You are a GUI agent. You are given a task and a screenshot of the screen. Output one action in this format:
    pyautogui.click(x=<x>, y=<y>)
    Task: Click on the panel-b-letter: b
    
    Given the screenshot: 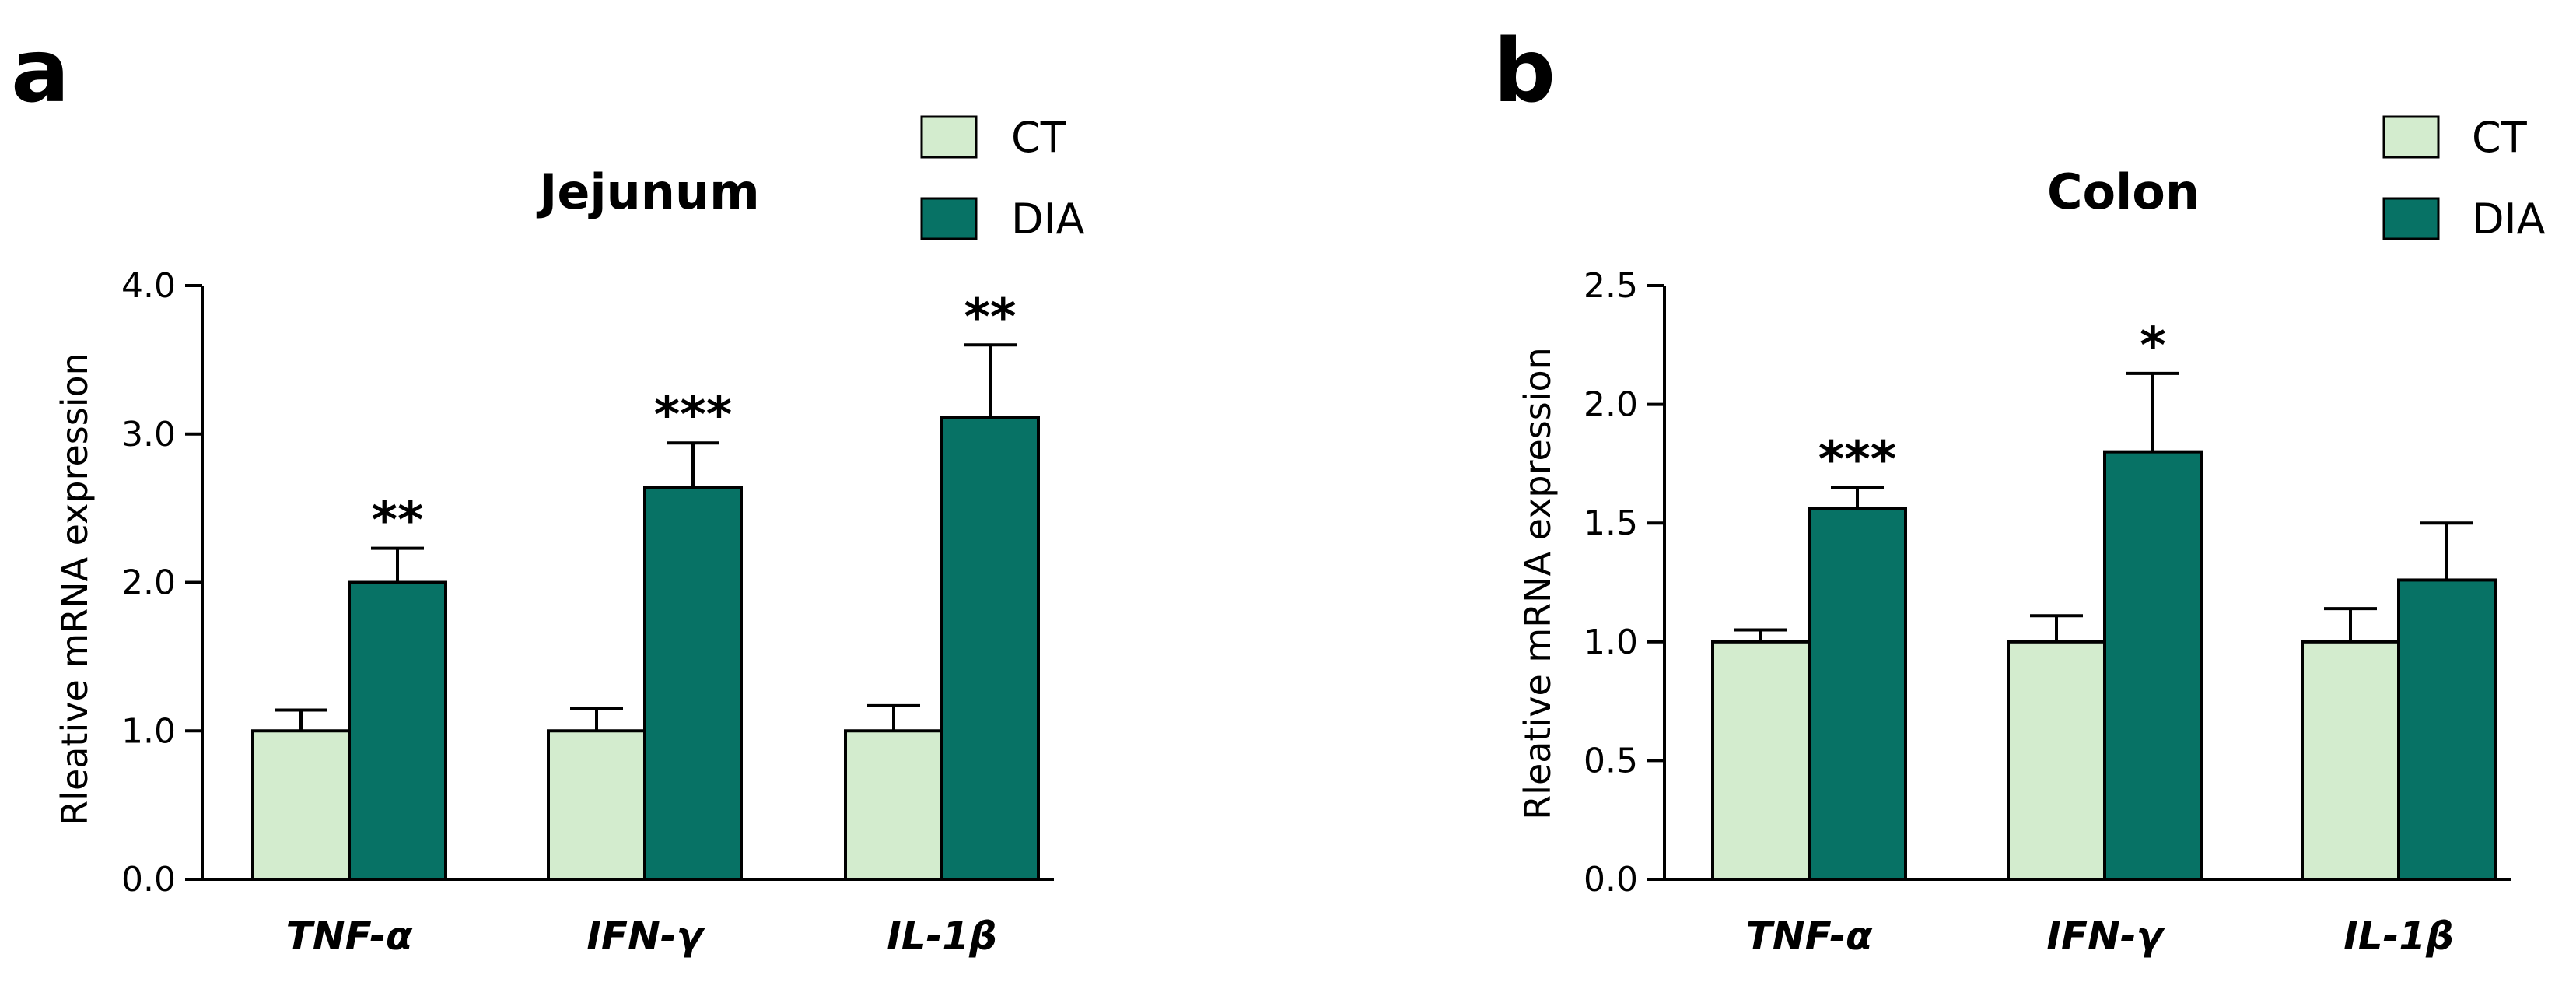 What is the action you would take?
    pyautogui.click(x=1524, y=71)
    